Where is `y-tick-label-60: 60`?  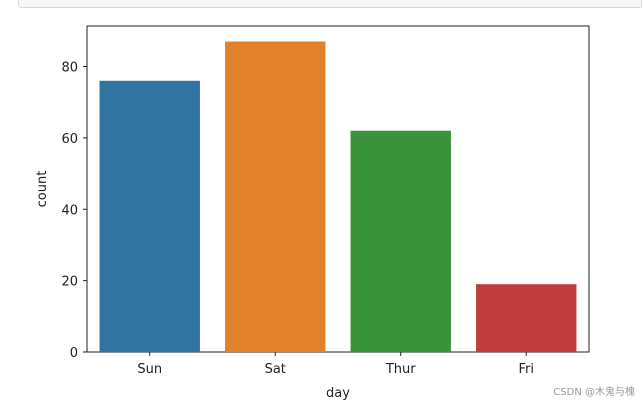
y-tick-label-60: 60 is located at coordinates (69, 139).